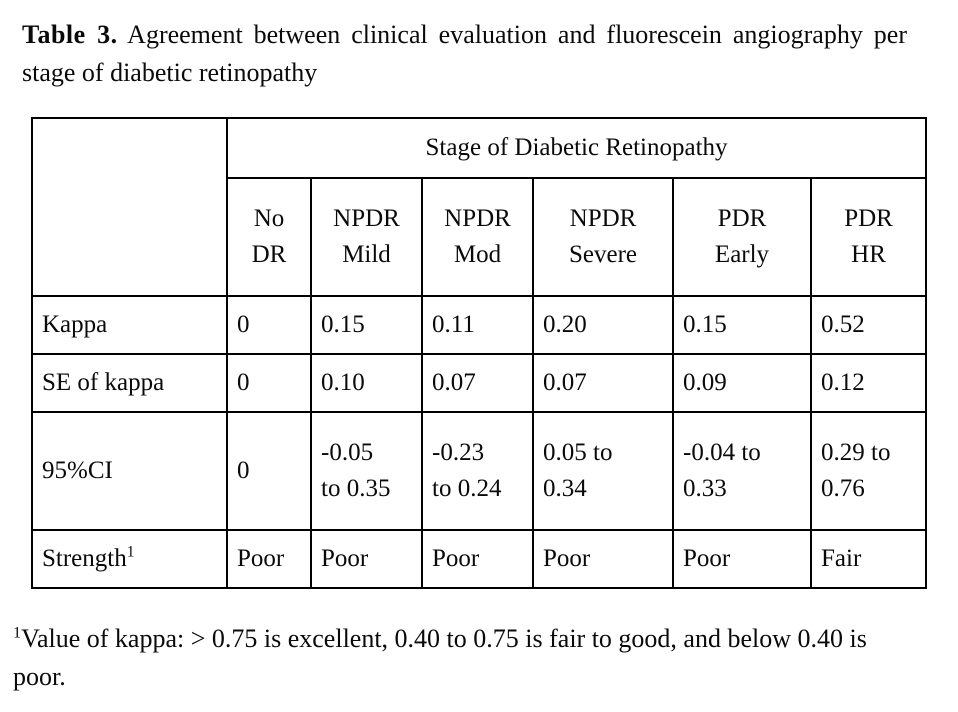  What do you see at coordinates (603, 471) in the screenshot?
I see `cell-value: 0.05 to 0.34` at bounding box center [603, 471].